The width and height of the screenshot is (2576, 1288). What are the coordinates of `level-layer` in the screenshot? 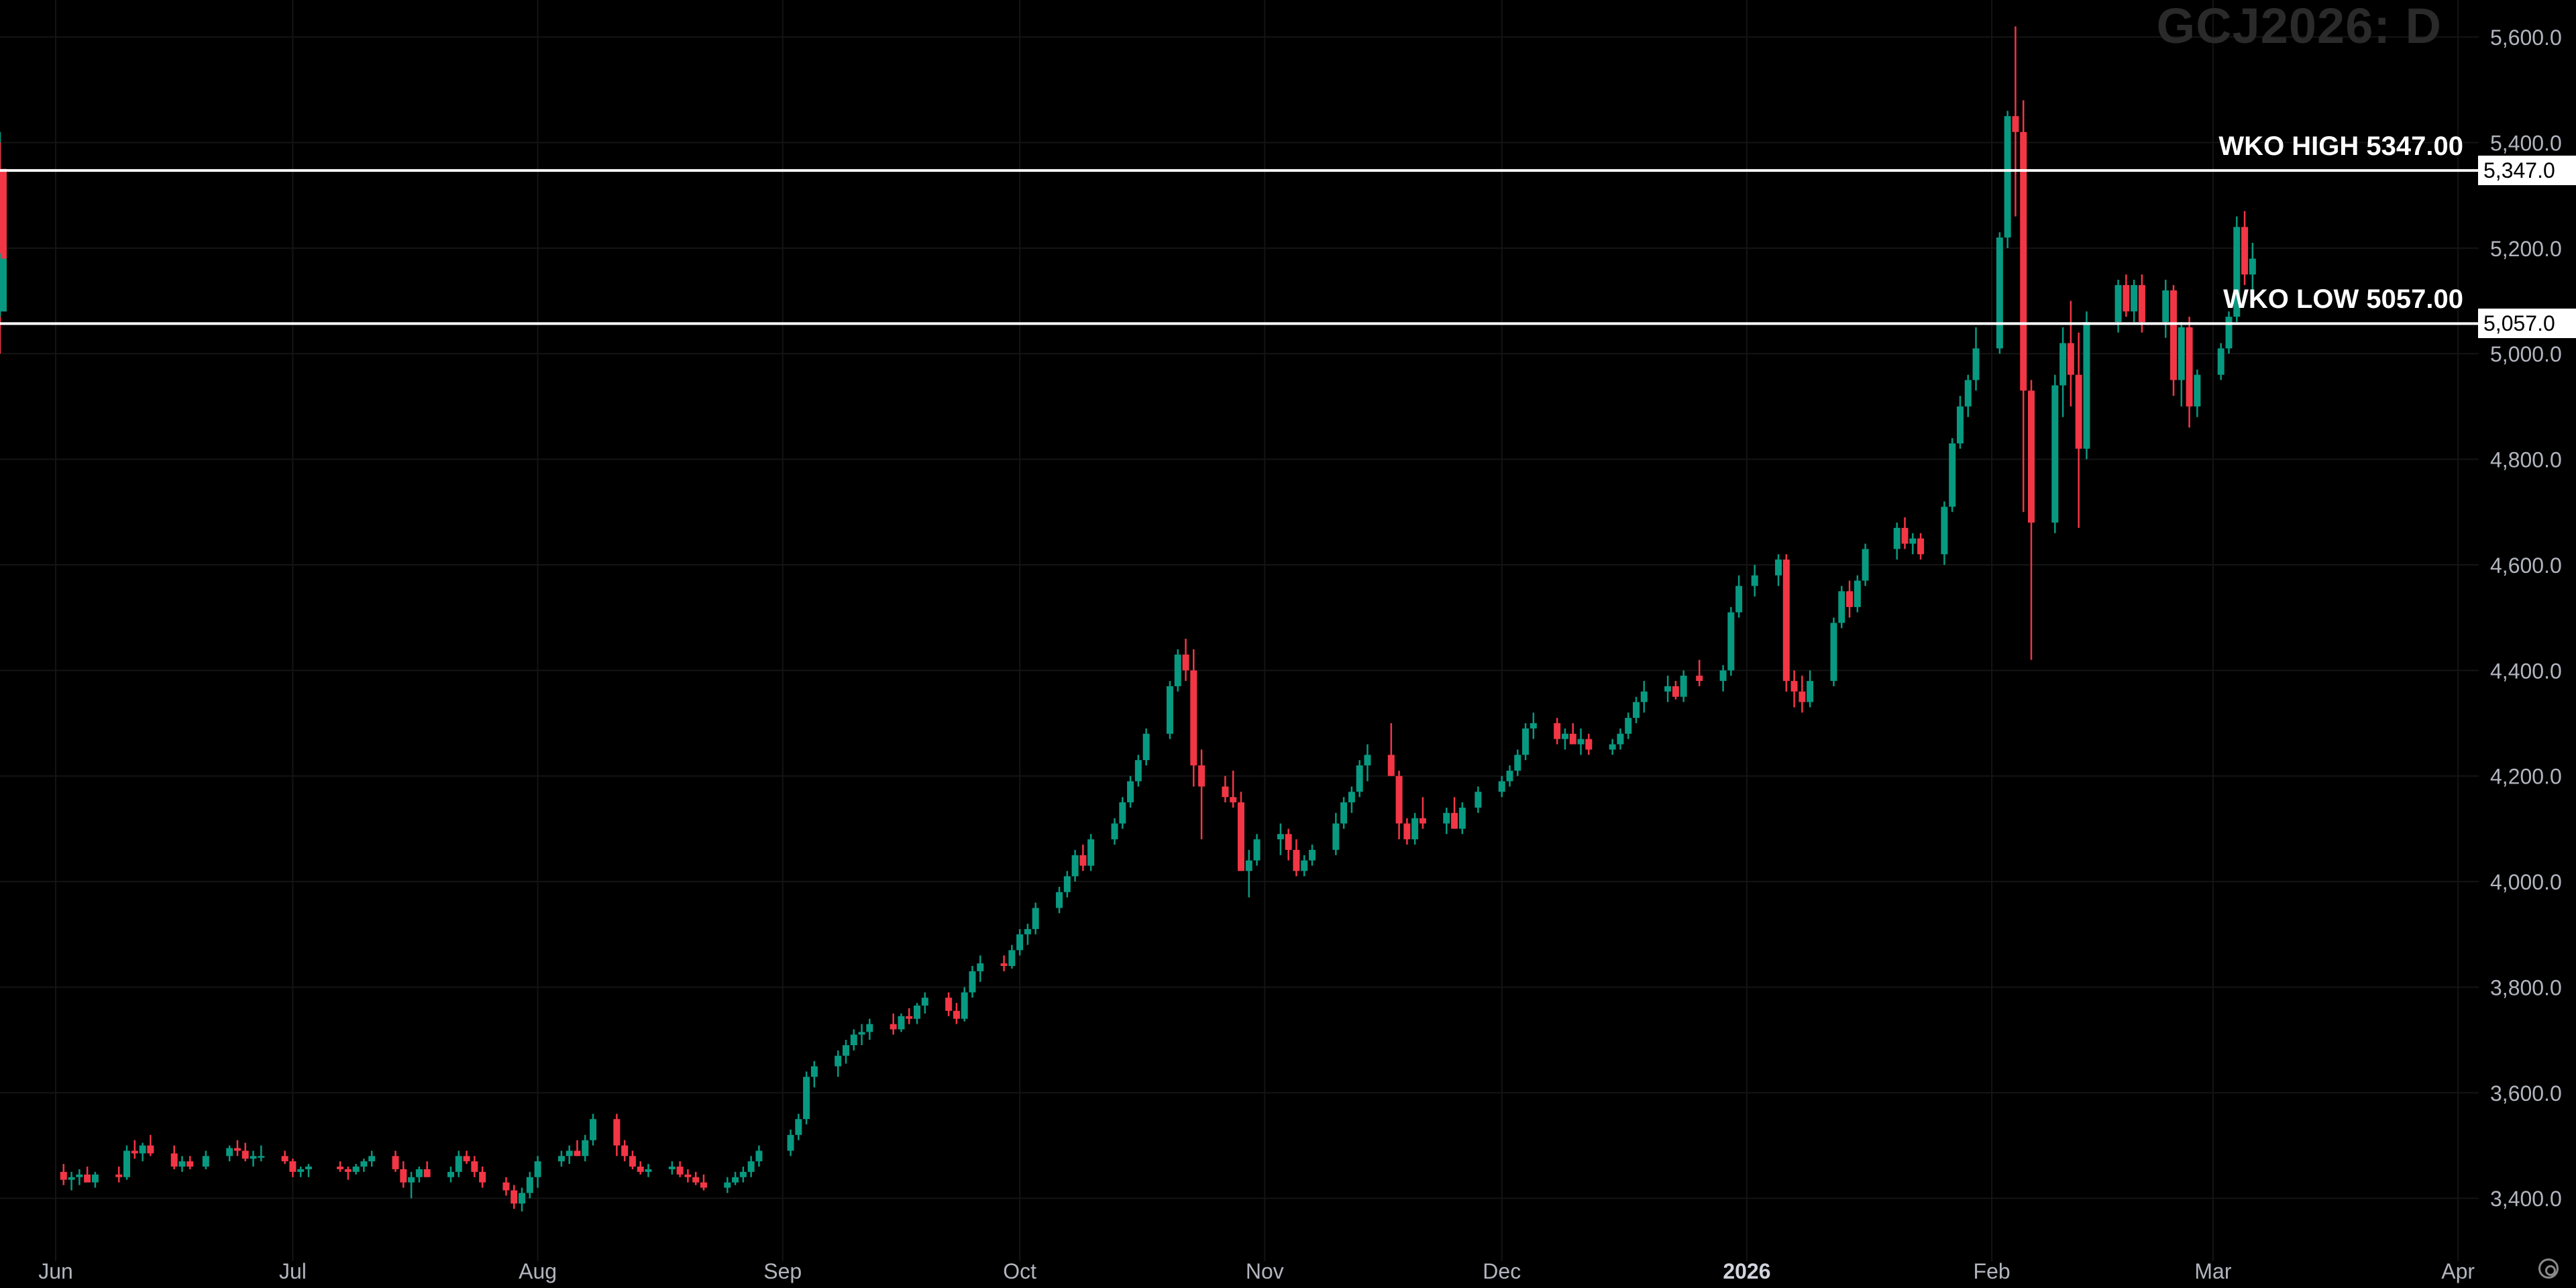 It's located at (1239, 247).